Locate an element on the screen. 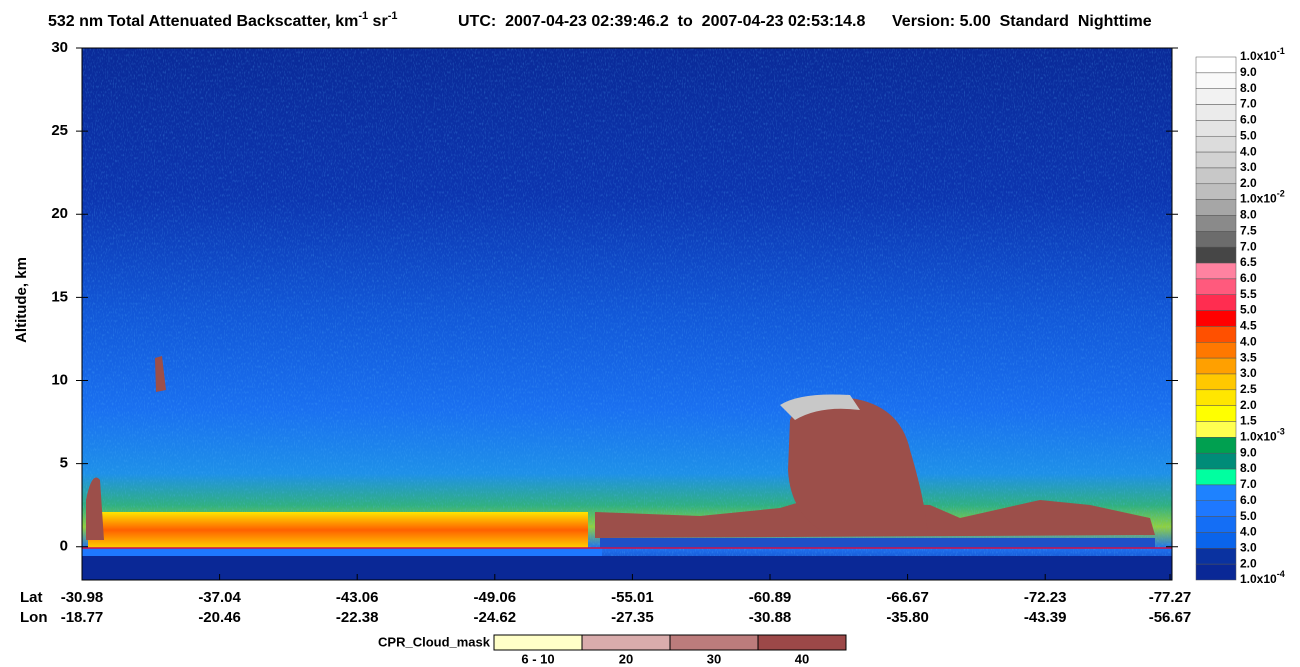 Image resolution: width=1300 pixels, height=667 pixels. lat-tick-label: -49.06 is located at coordinates (495, 597).